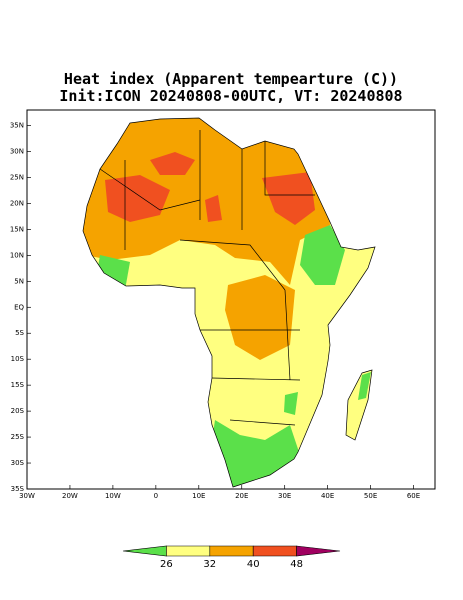 The width and height of the screenshot is (463, 600). I want to click on y-tick-label: 20N, so click(17, 203).